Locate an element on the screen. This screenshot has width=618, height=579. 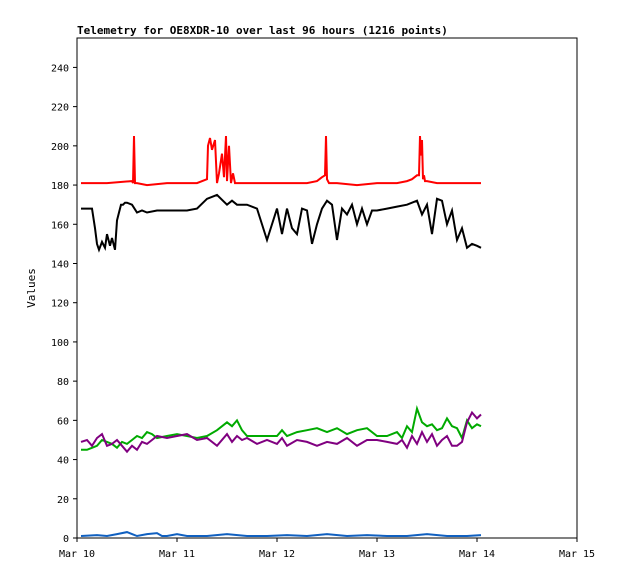
y-tick-label: 200 is located at coordinates (60, 147).